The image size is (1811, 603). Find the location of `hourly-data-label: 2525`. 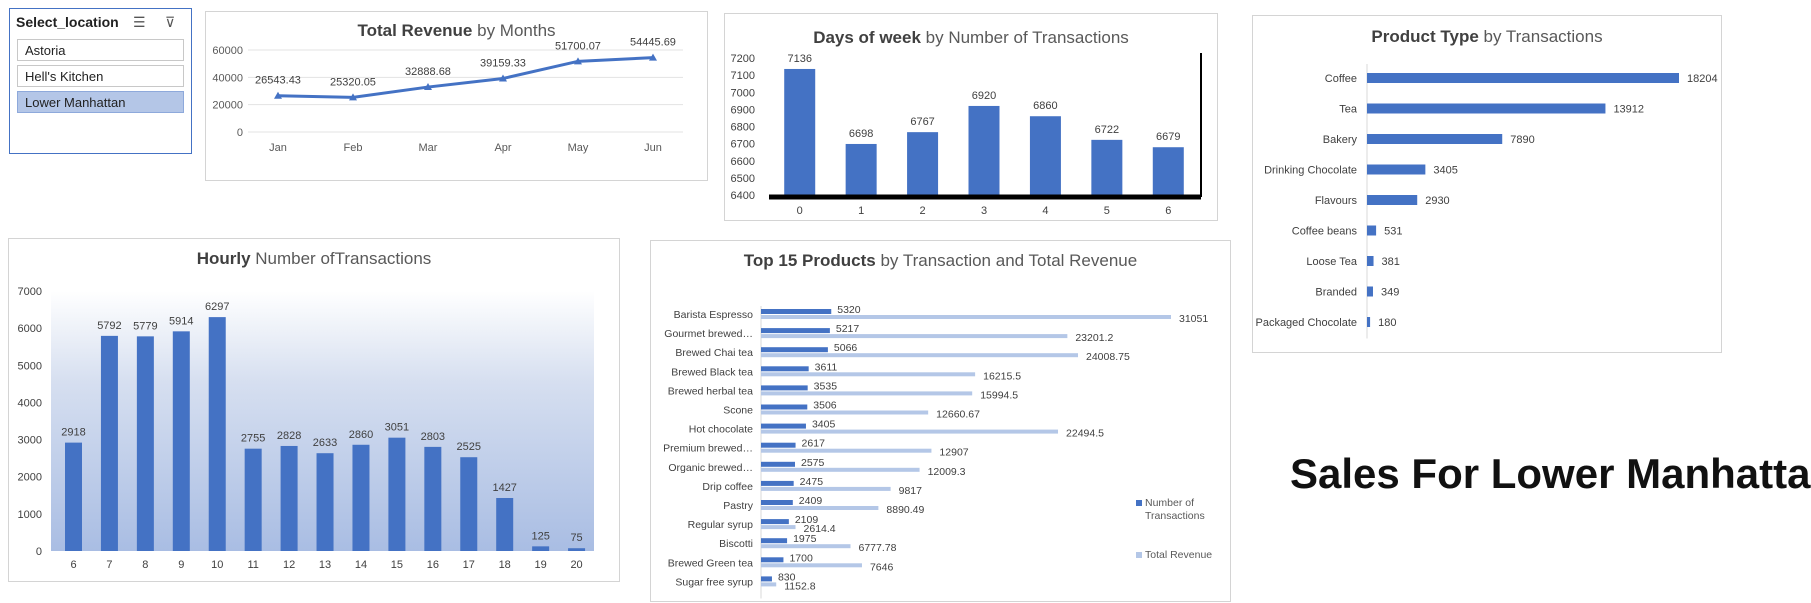

hourly-data-label: 2525 is located at coordinates (469, 447).